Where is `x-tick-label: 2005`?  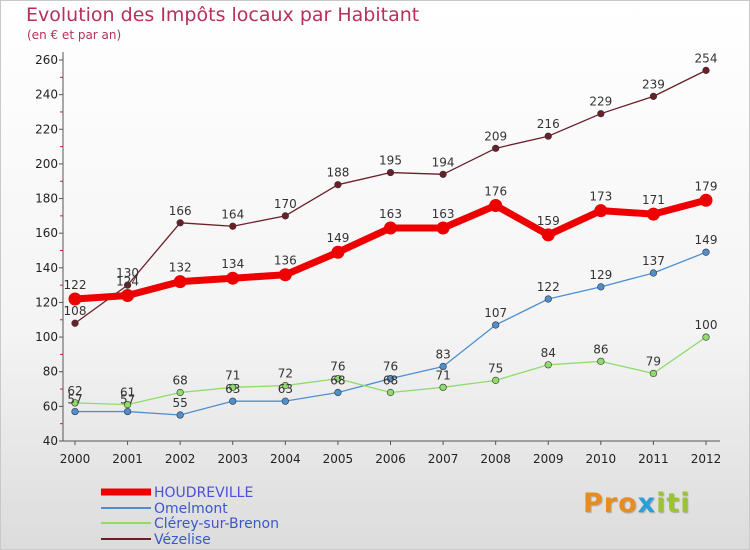 x-tick-label: 2005 is located at coordinates (338, 459).